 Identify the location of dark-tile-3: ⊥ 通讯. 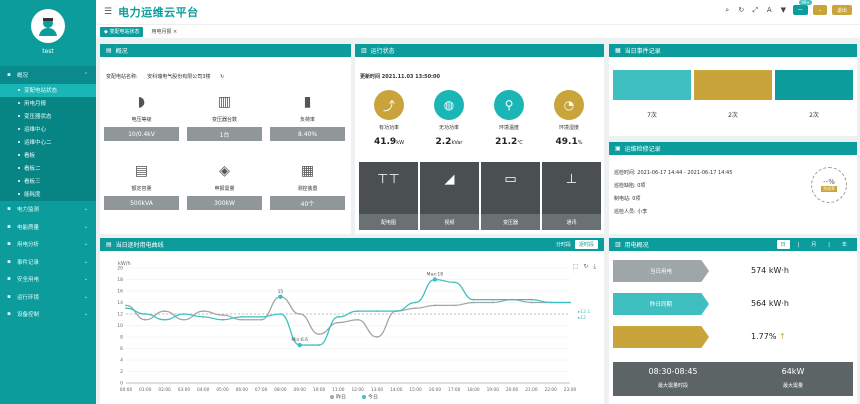
(571, 196).